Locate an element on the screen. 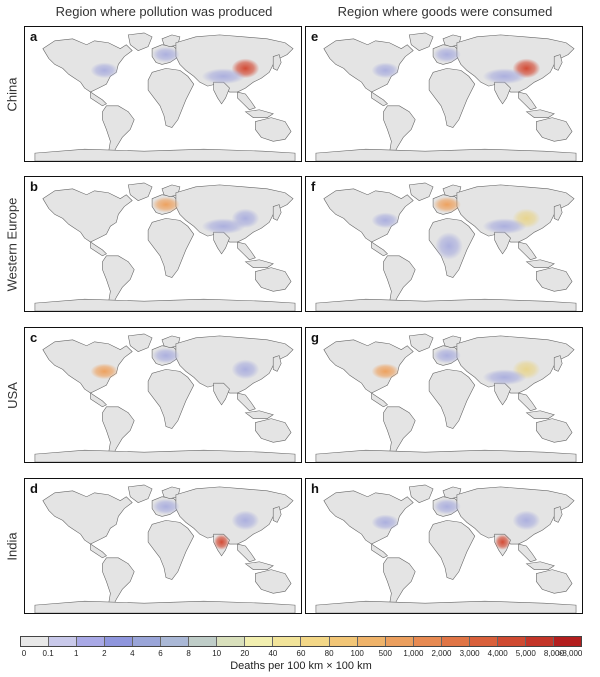 This screenshot has height=677, width=600. panel-letter: g is located at coordinates (315, 337).